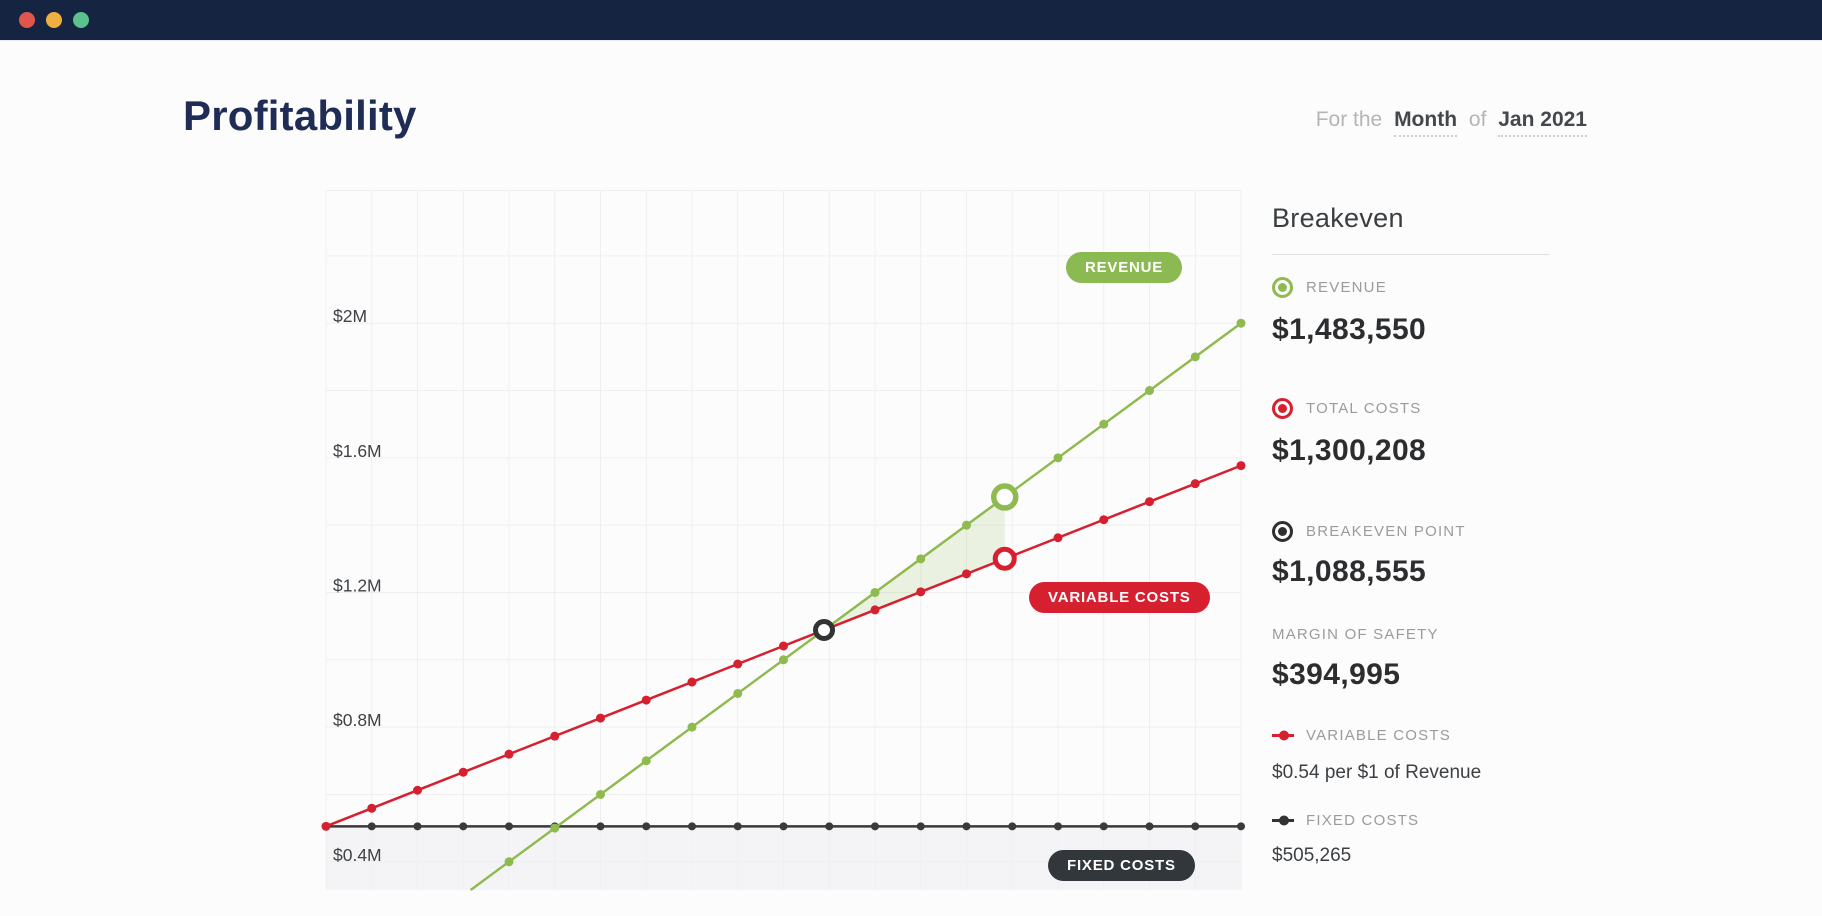  Describe the element at coordinates (357, 720) in the screenshot. I see `y-axis-tick-label: $0.8M` at that location.